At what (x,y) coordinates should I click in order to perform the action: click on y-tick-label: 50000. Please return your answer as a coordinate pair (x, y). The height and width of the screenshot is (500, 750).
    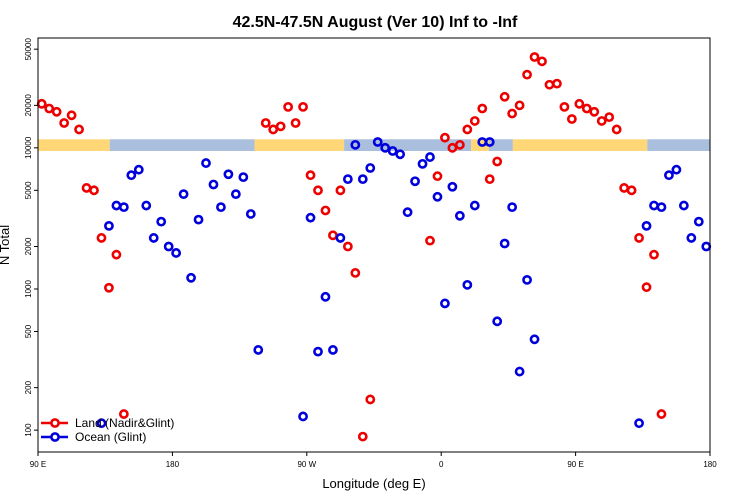
    Looking at the image, I should click on (28, 49).